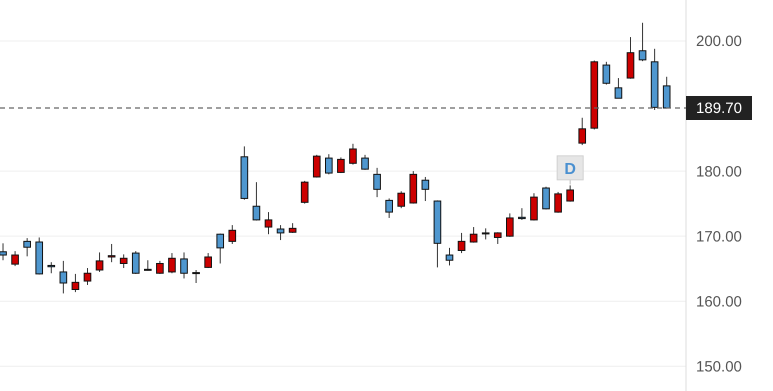 The image size is (773, 391). What do you see at coordinates (719, 301) in the screenshot?
I see `y-tick-label: 160.00` at bounding box center [719, 301].